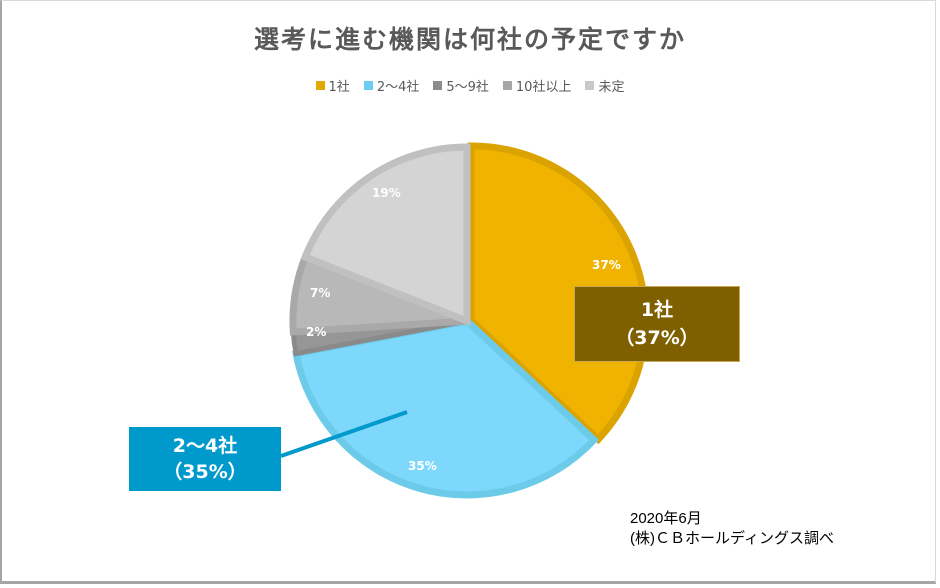  What do you see at coordinates (732, 538) in the screenshot?
I see `source-credit: (株)ＣＢホールディングス調べ` at bounding box center [732, 538].